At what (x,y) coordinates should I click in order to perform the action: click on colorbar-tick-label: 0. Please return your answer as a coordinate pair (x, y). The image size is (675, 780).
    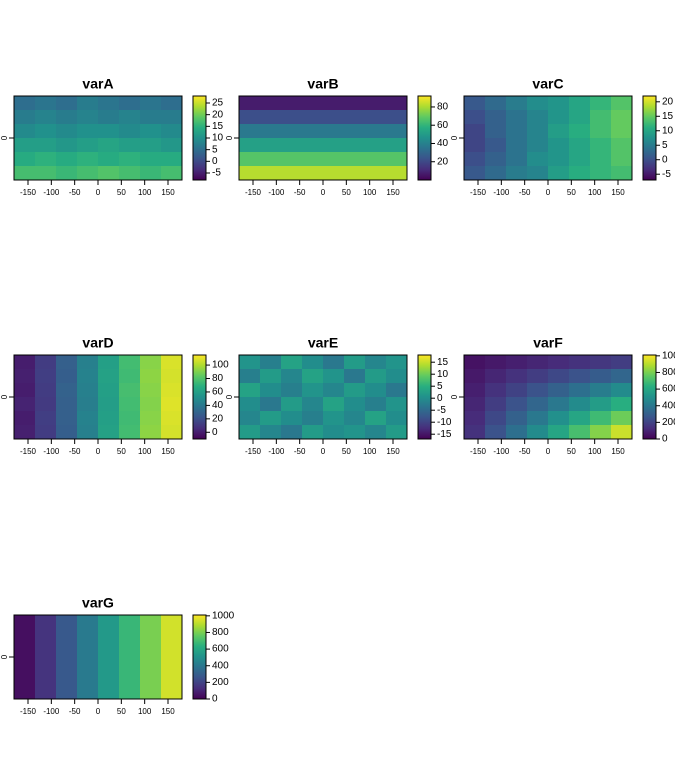
    Looking at the image, I should click on (440, 398).